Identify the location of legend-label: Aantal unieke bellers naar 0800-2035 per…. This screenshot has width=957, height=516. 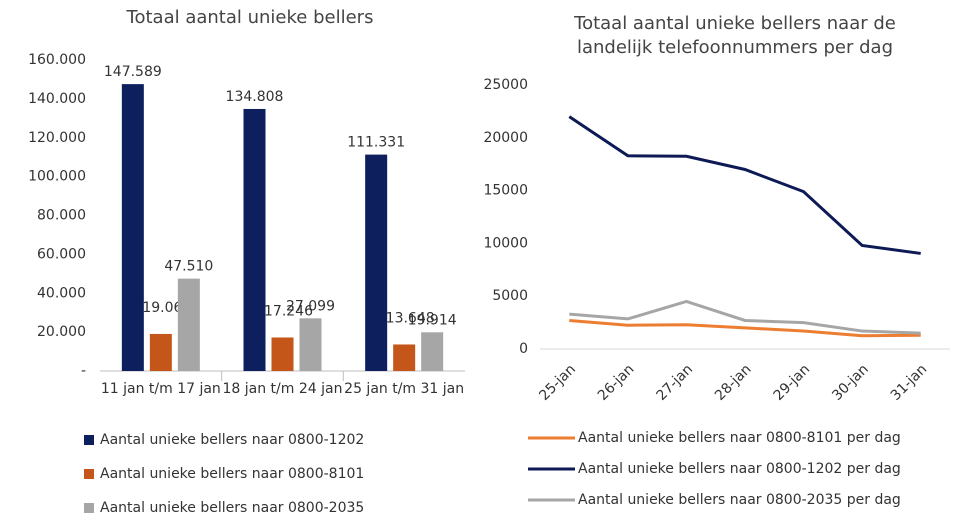
(739, 500).